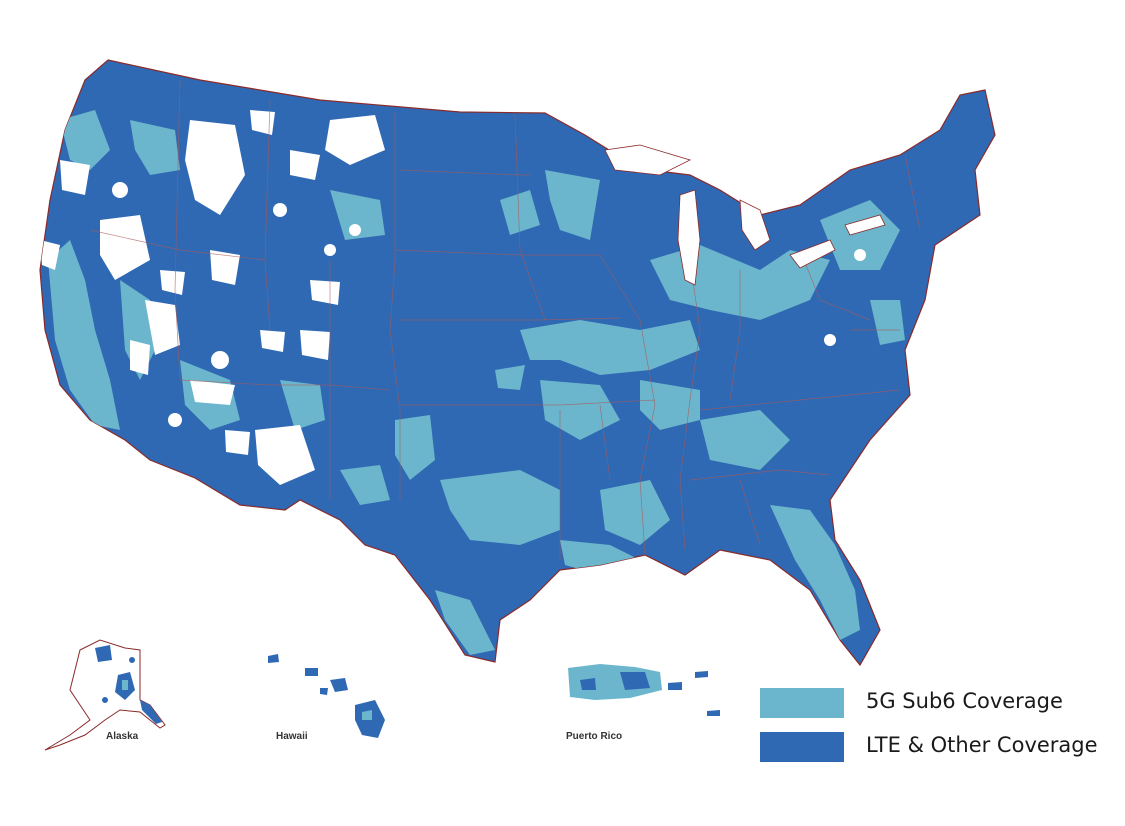 This screenshot has height=826, width=1125. Describe the element at coordinates (292, 736) in the screenshot. I see `hawaii-label: Hawaii` at that location.